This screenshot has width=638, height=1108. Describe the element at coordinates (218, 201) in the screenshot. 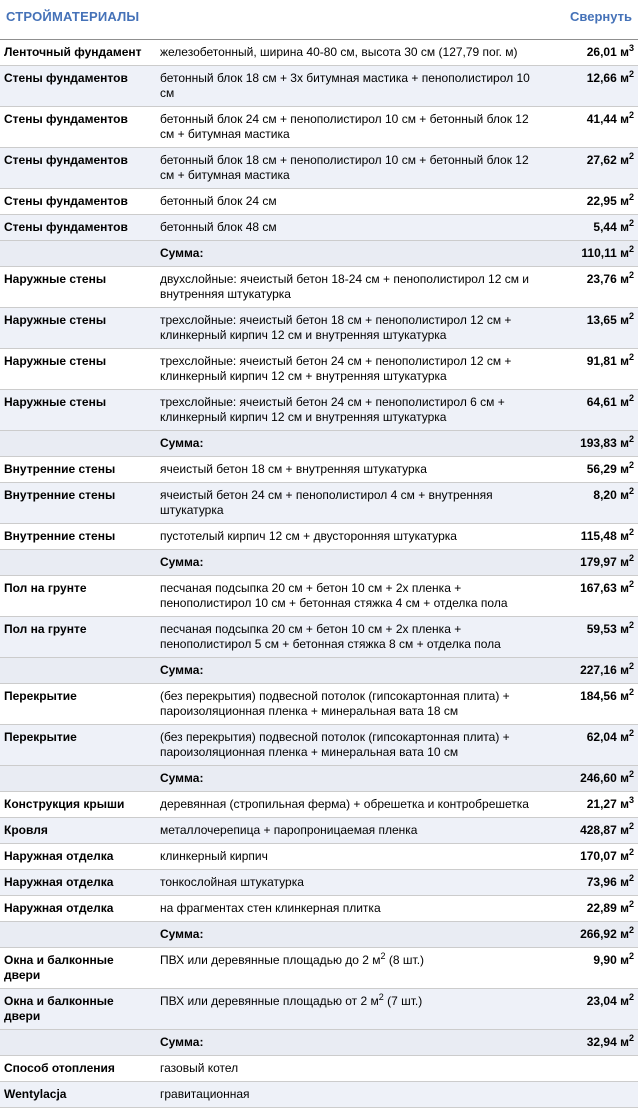

I see `description-cell: бетонный блок 24 см` at that location.